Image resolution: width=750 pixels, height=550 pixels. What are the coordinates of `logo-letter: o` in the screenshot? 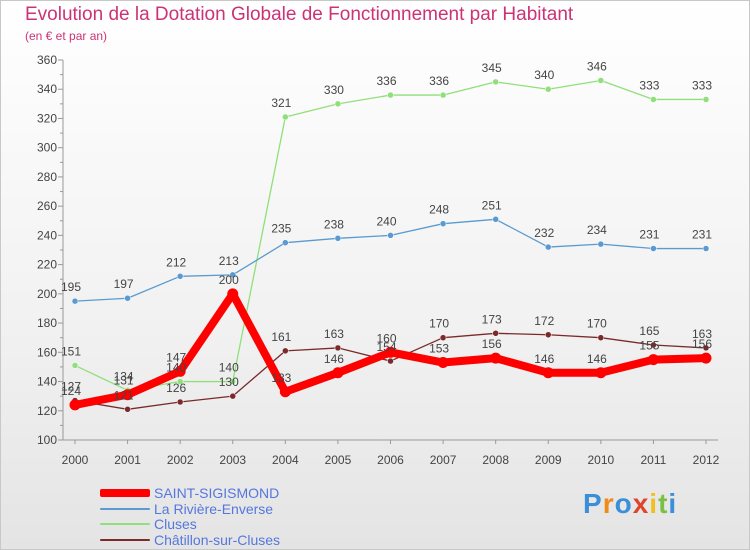 It's located at (623, 503).